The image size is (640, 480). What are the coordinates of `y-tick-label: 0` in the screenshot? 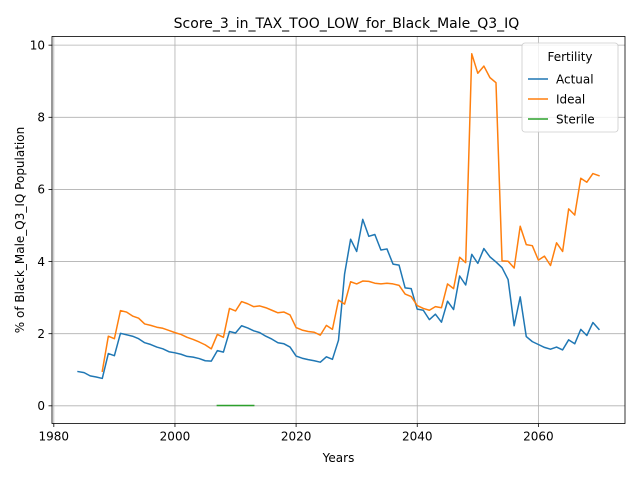 It's located at (41, 406).